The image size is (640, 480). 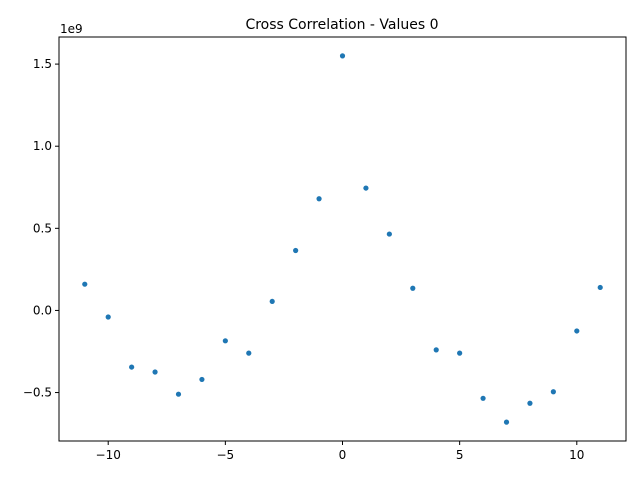 I want to click on chart-title: Cross Correlation - Values 0, so click(x=341, y=25).